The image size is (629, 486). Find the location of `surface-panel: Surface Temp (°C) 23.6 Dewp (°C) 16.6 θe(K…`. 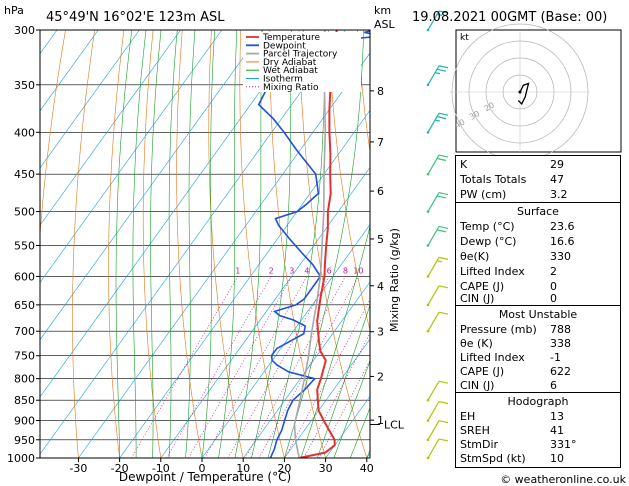

surface-panel: Surface Temp (°C) 23.6 Dewp (°C) 16.6 θe(K… is located at coordinates (538, 254).